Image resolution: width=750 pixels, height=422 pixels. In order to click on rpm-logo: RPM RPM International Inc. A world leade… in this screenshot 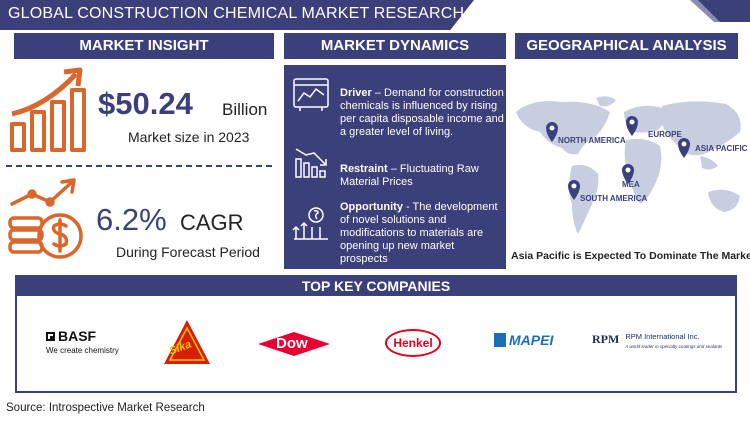, I will do `click(657, 340)`.